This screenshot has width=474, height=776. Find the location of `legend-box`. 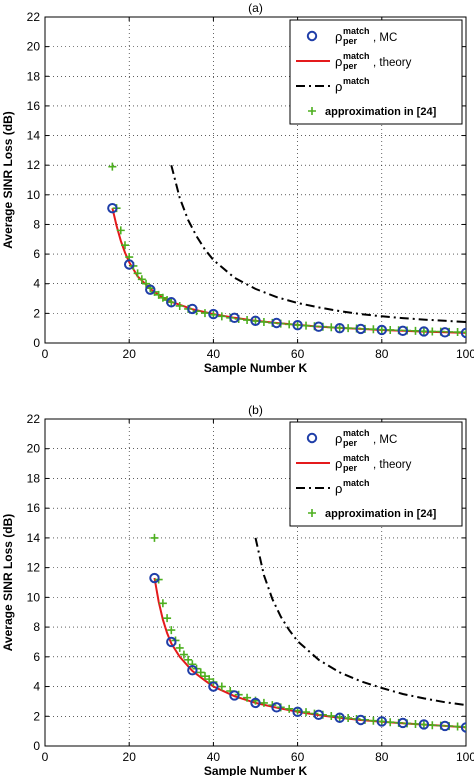

legend-box is located at coordinates (376, 72).